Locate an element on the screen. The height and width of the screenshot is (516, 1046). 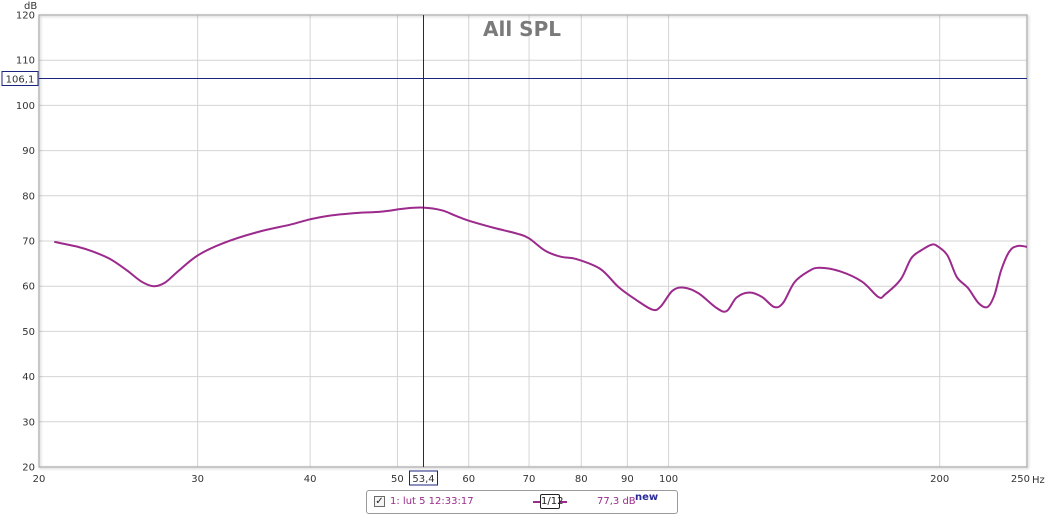
x-tick-label: 90 is located at coordinates (627, 479).